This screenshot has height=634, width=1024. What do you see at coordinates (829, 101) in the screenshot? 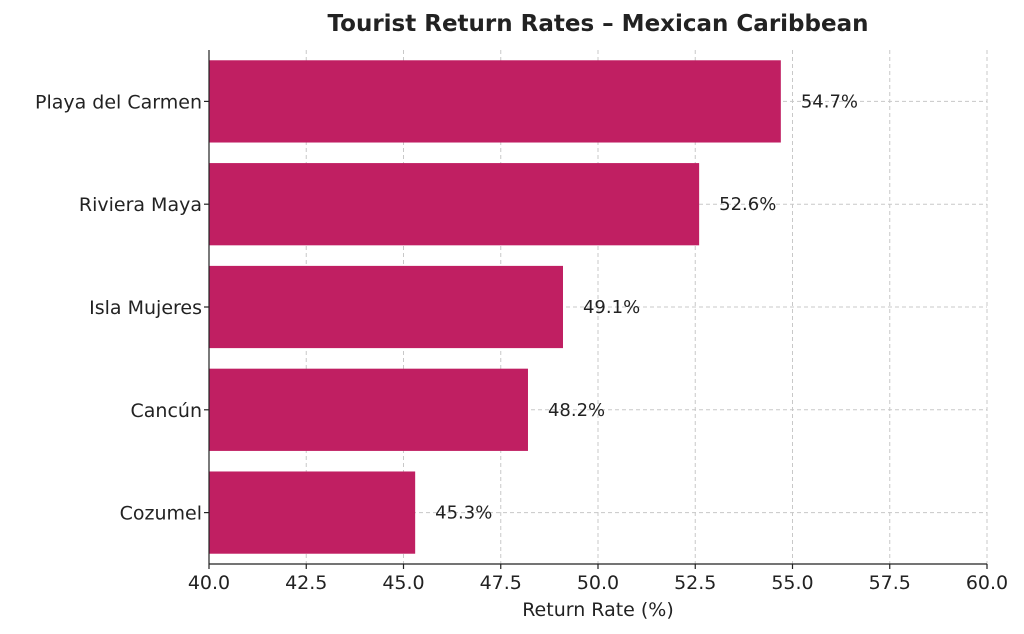
I see `data-label: 54.7%` at bounding box center [829, 101].